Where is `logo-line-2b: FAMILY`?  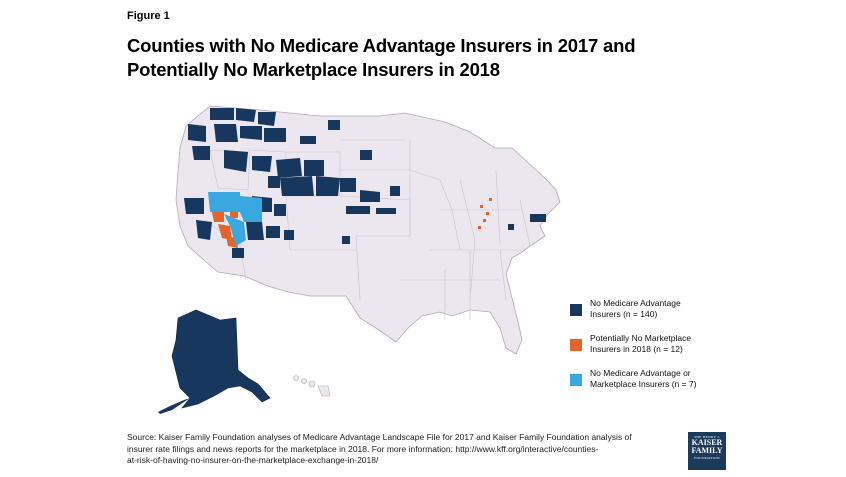 logo-line-2b: FAMILY is located at coordinates (707, 450).